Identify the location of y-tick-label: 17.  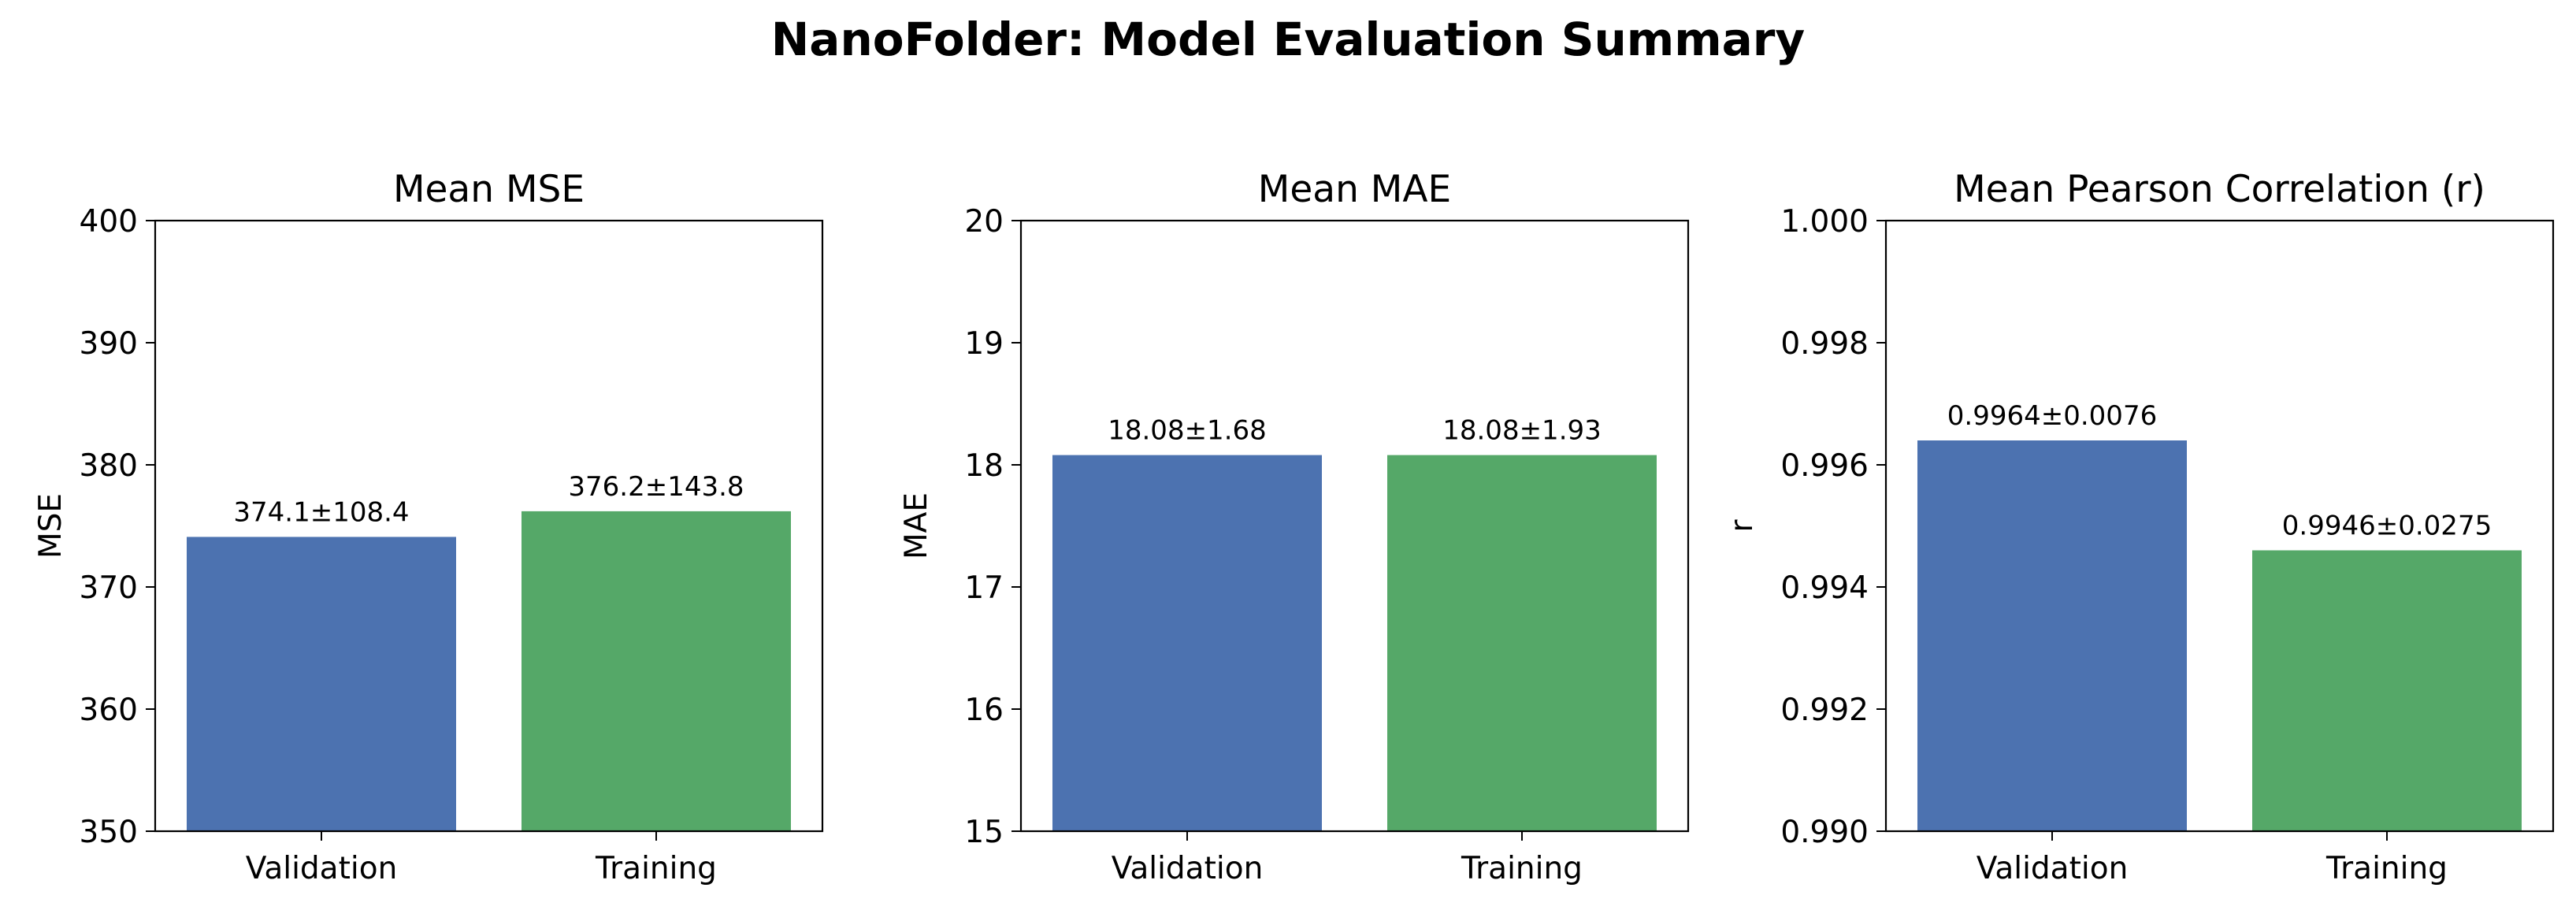
(984, 588).